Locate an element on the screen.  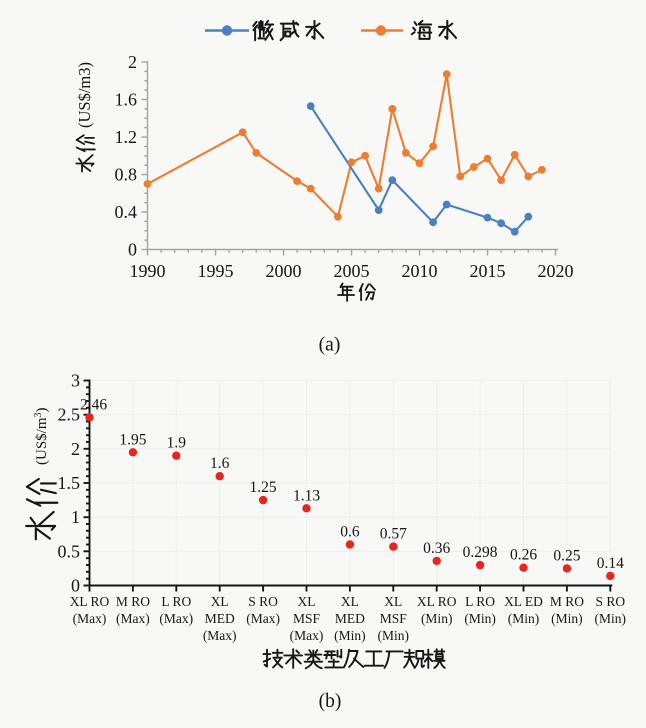
svg-text: 2.46 is located at coordinates (93, 404).